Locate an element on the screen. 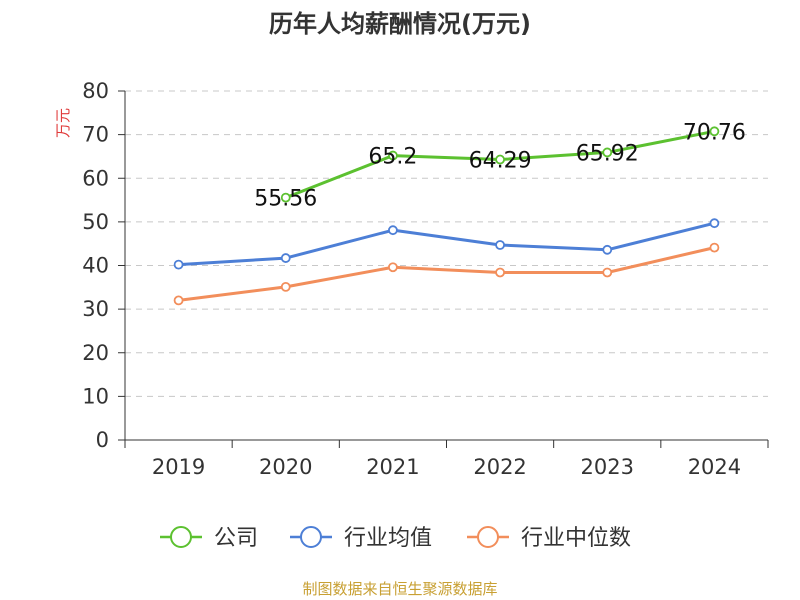 The height and width of the screenshot is (600, 800). y-tick-label: 20 is located at coordinates (95, 353).